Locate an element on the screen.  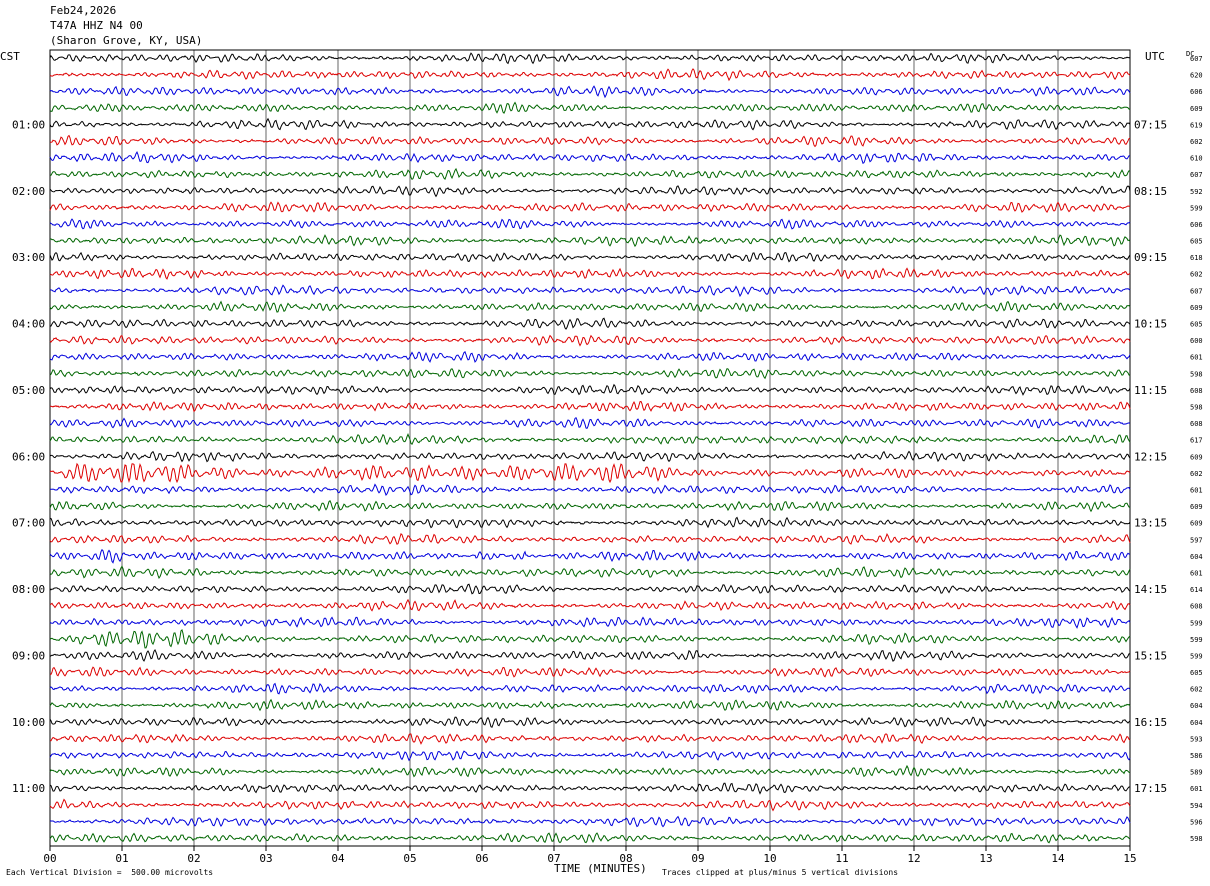
right-hour-label: 11:15 is located at coordinates (1150, 390).